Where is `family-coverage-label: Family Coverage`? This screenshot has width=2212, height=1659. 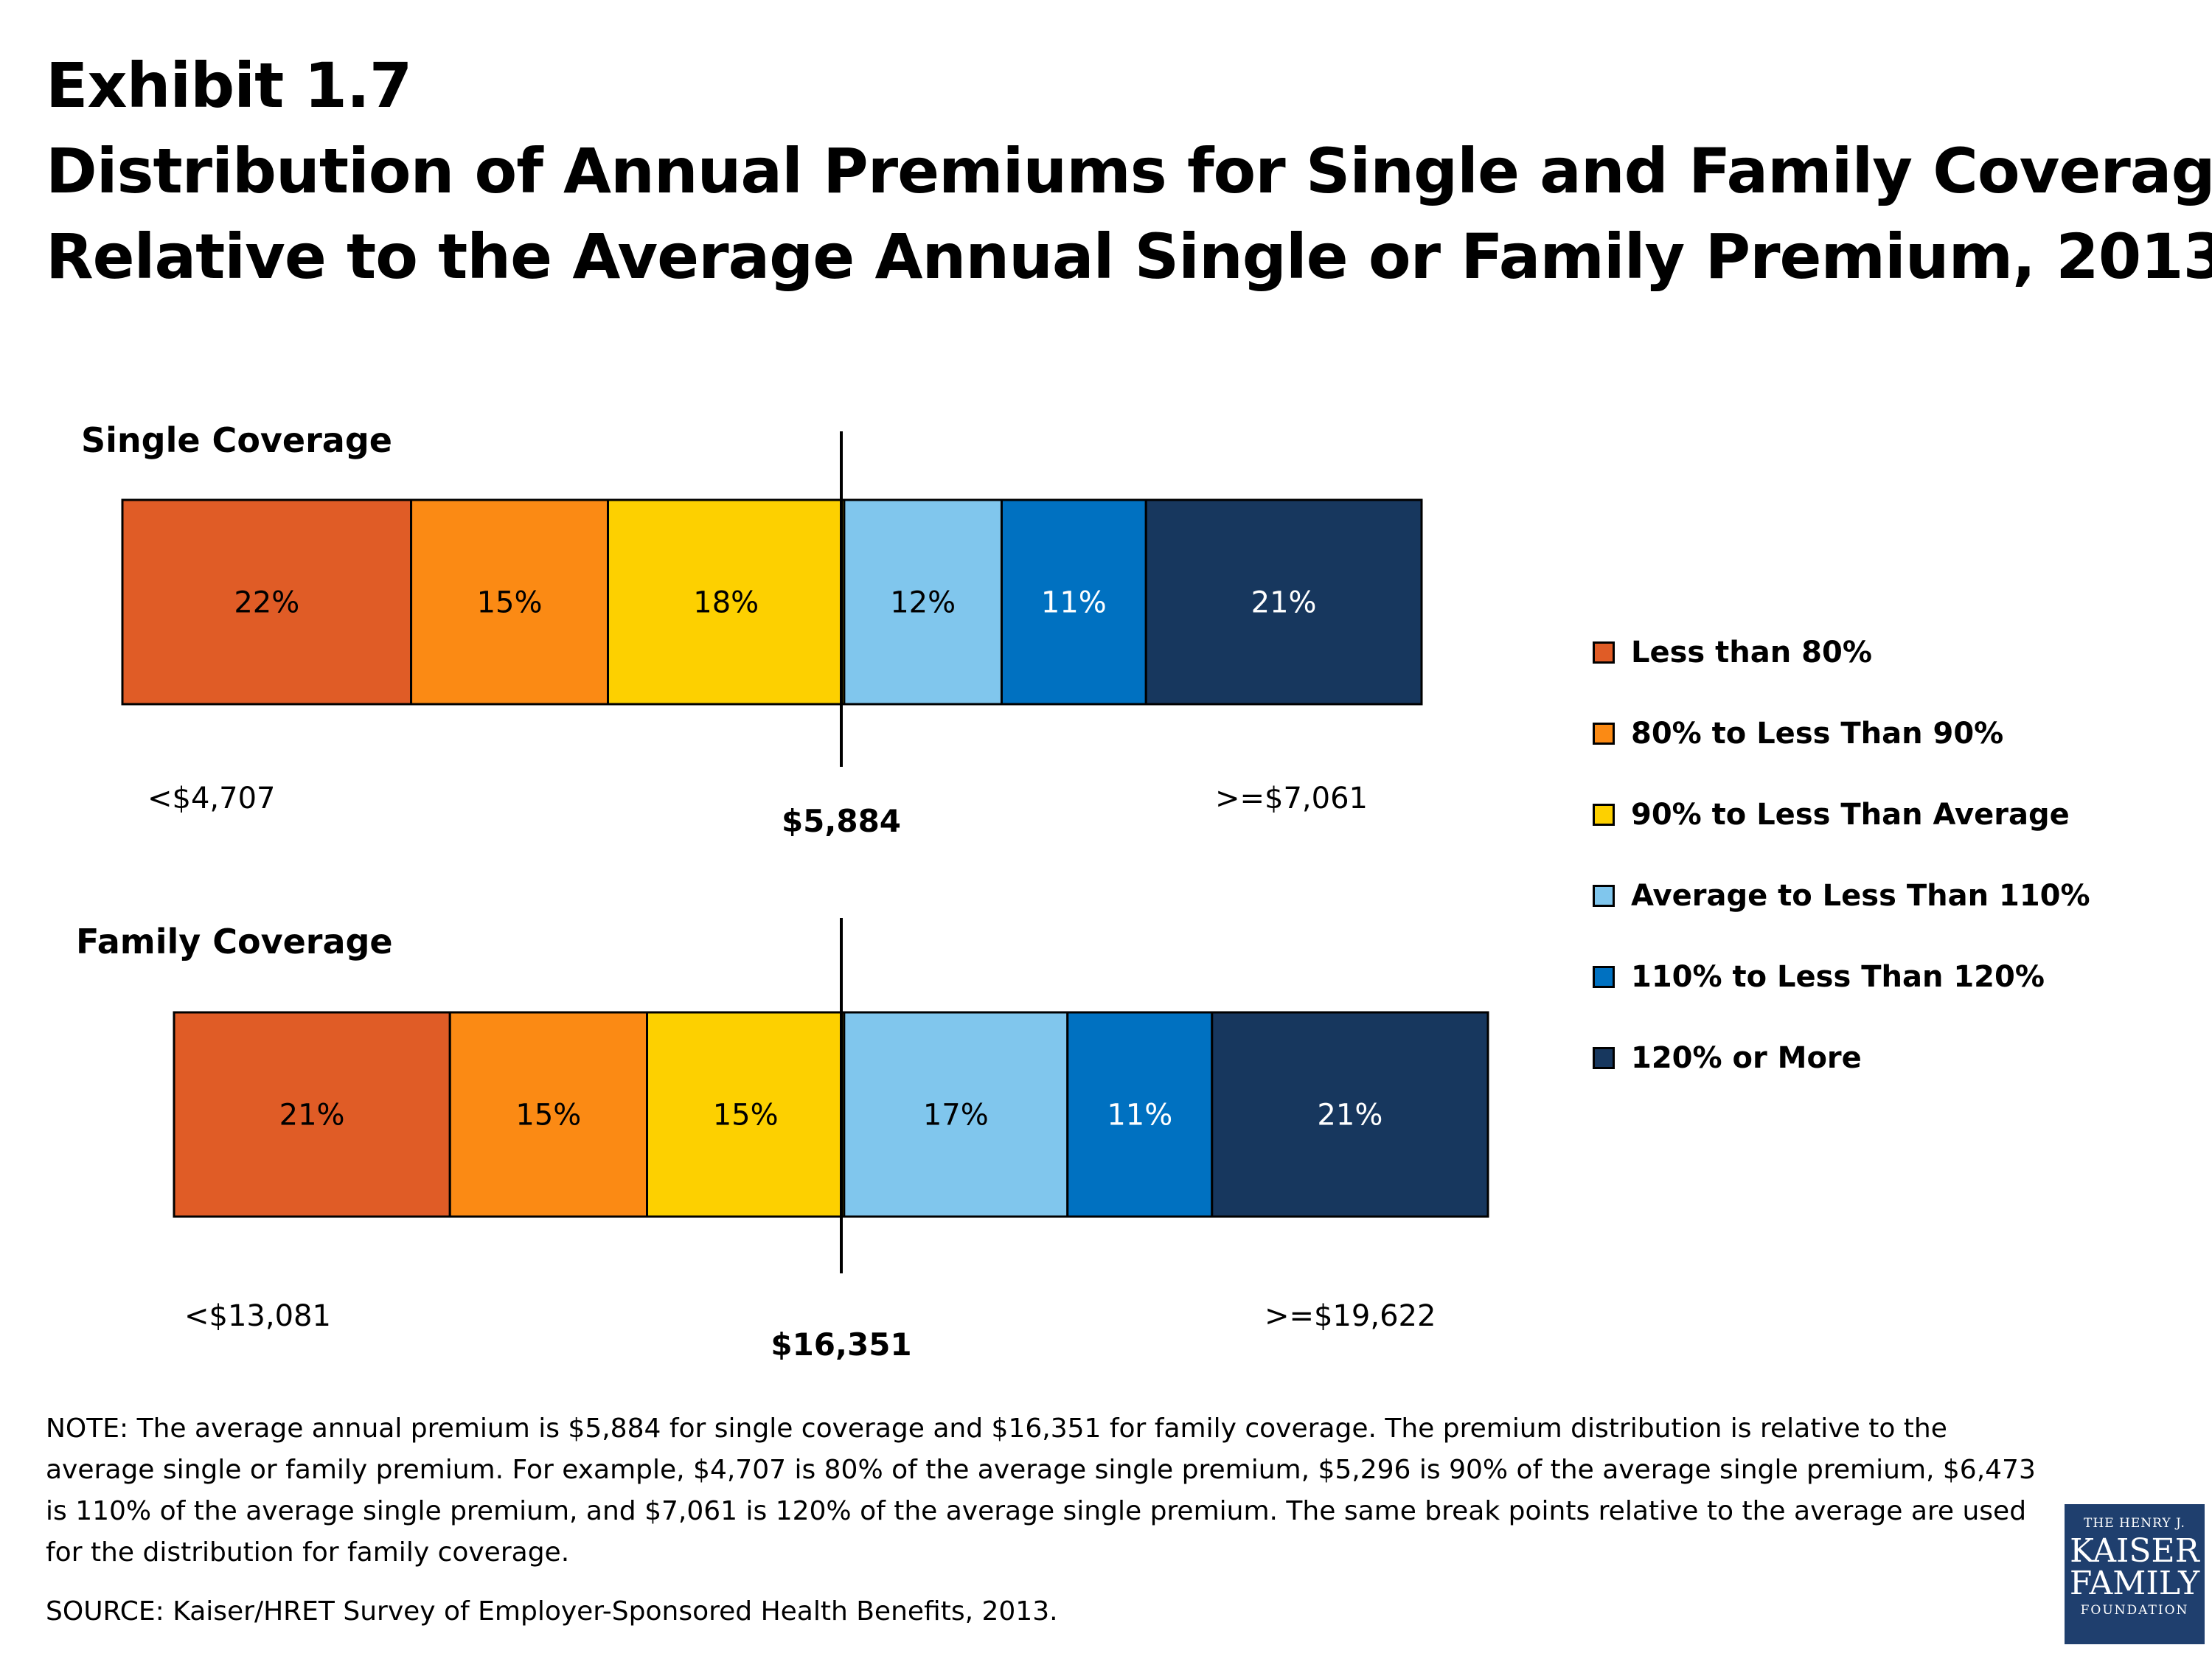 family-coverage-label: Family Coverage is located at coordinates (234, 941).